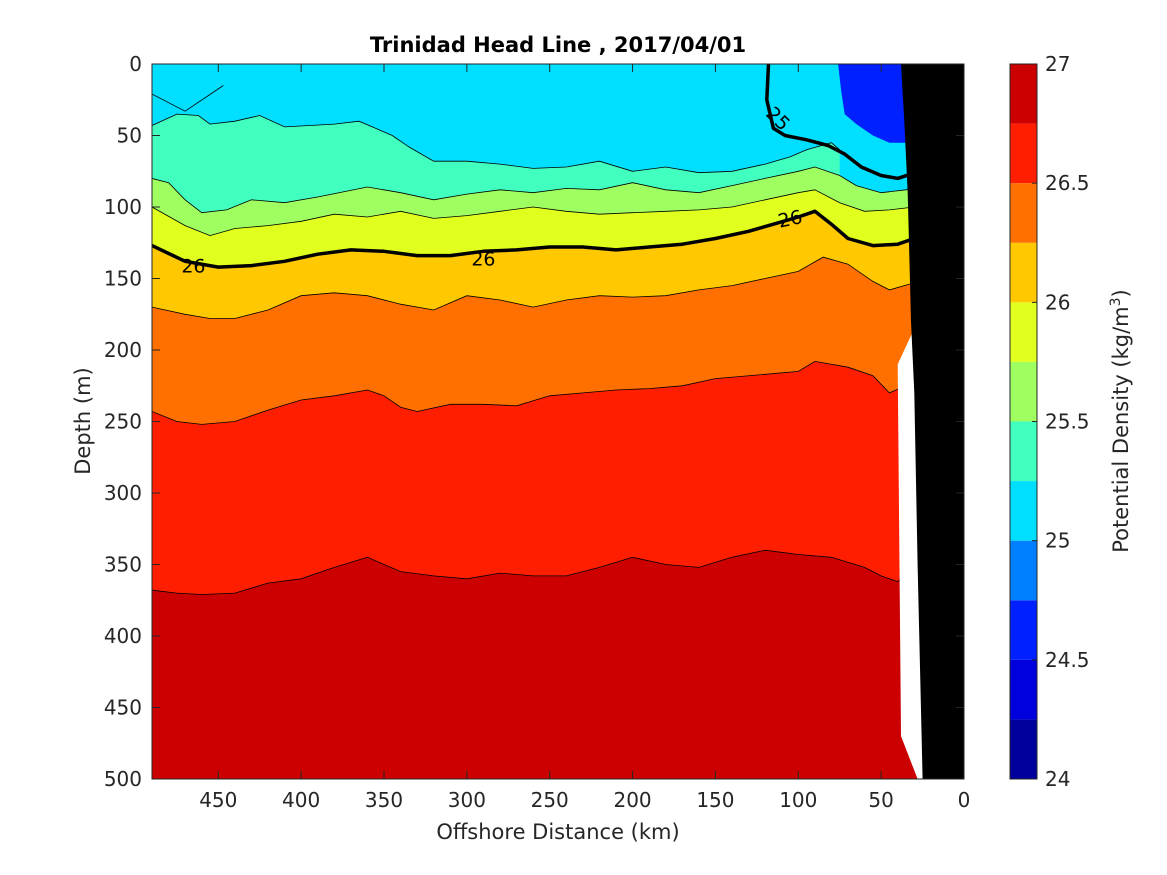 The image size is (1167, 875). I want to click on x-tick-label: 150, so click(715, 800).